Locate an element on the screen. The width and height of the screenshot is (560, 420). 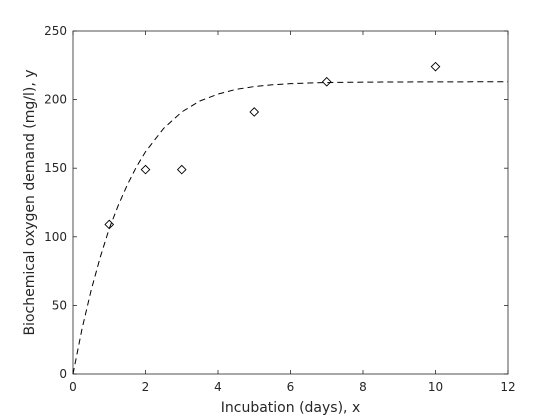
x-axis-label: Incubation (days), x is located at coordinates (290, 408).